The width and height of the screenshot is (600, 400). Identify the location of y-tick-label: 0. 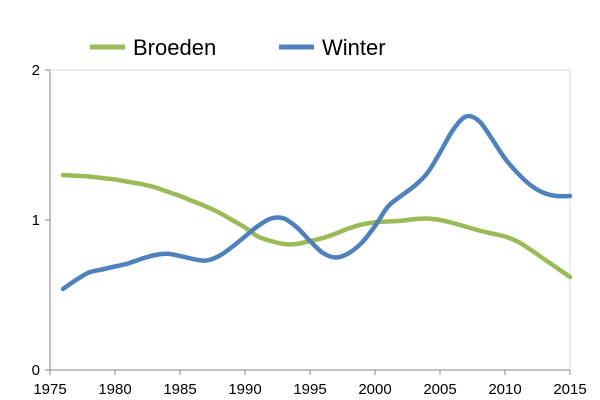
(36, 370).